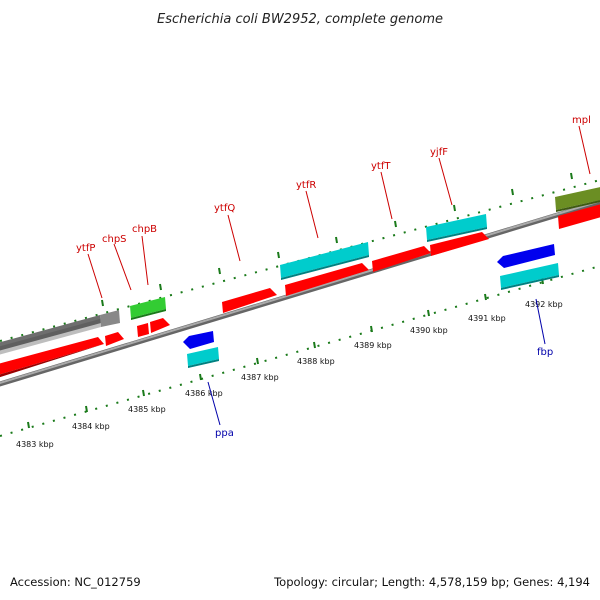  Describe the element at coordinates (581, 120) in the screenshot. I see `gene-label-mpl: mpl` at that location.